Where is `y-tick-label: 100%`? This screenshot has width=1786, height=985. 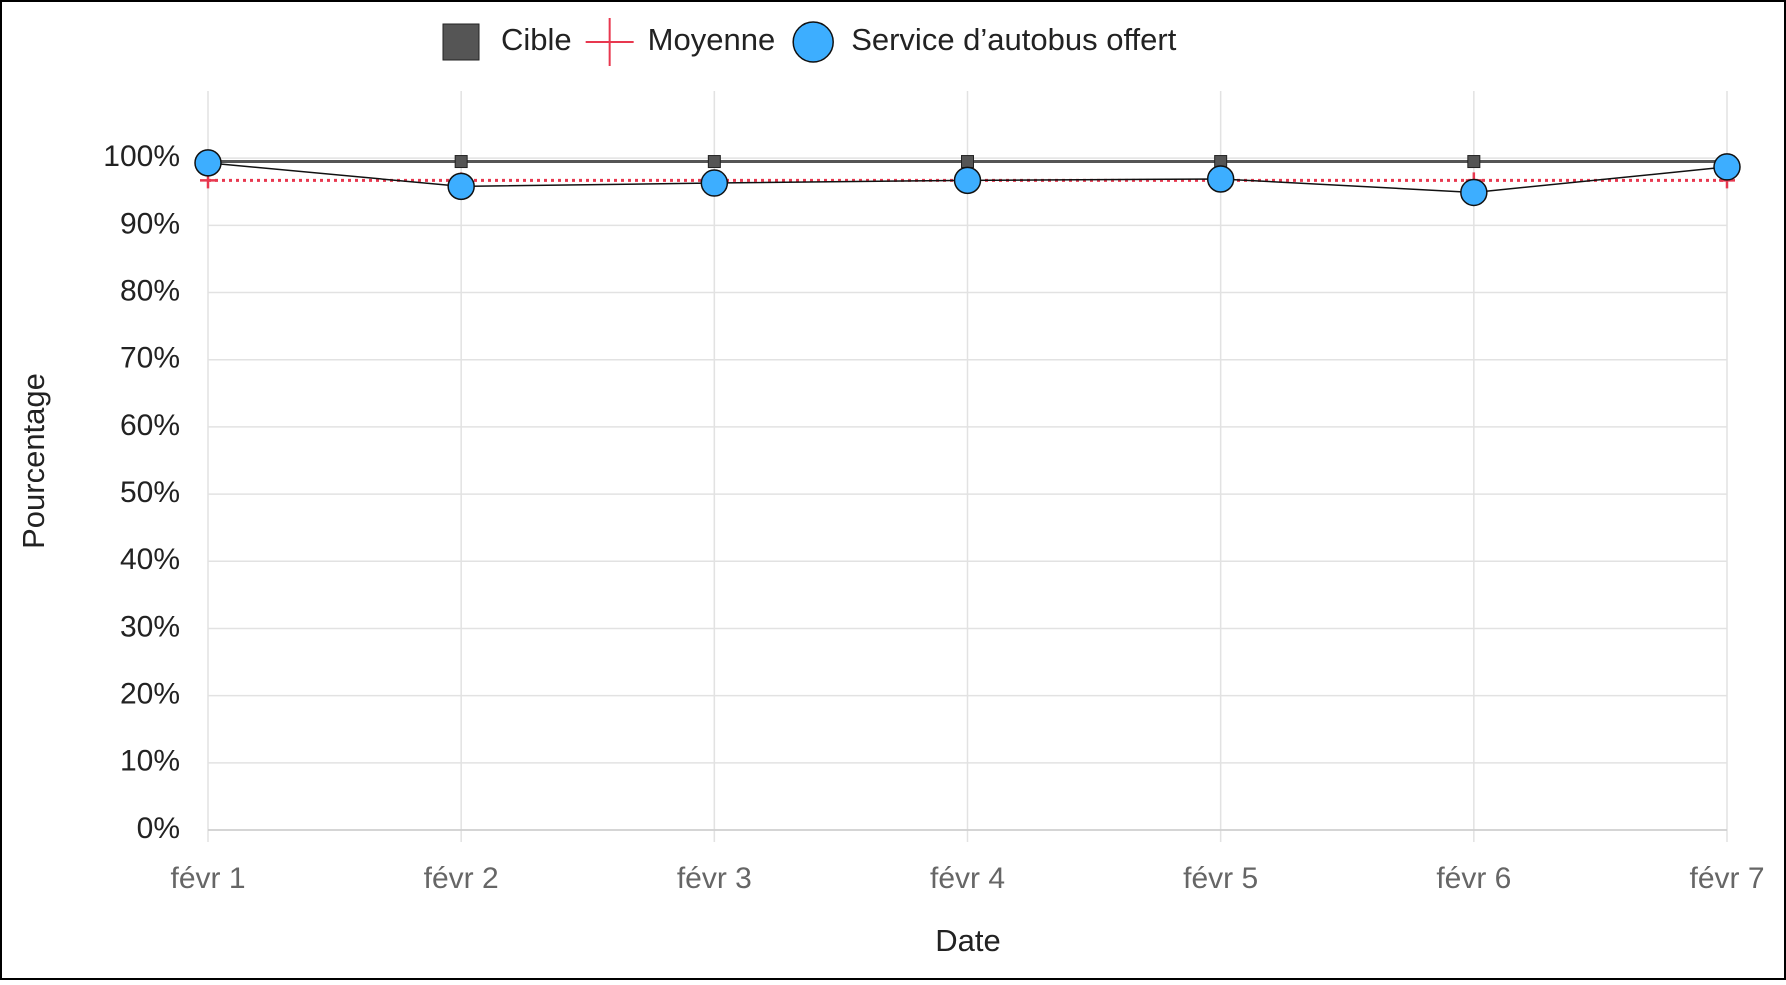 y-tick-label: 100% is located at coordinates (141, 156).